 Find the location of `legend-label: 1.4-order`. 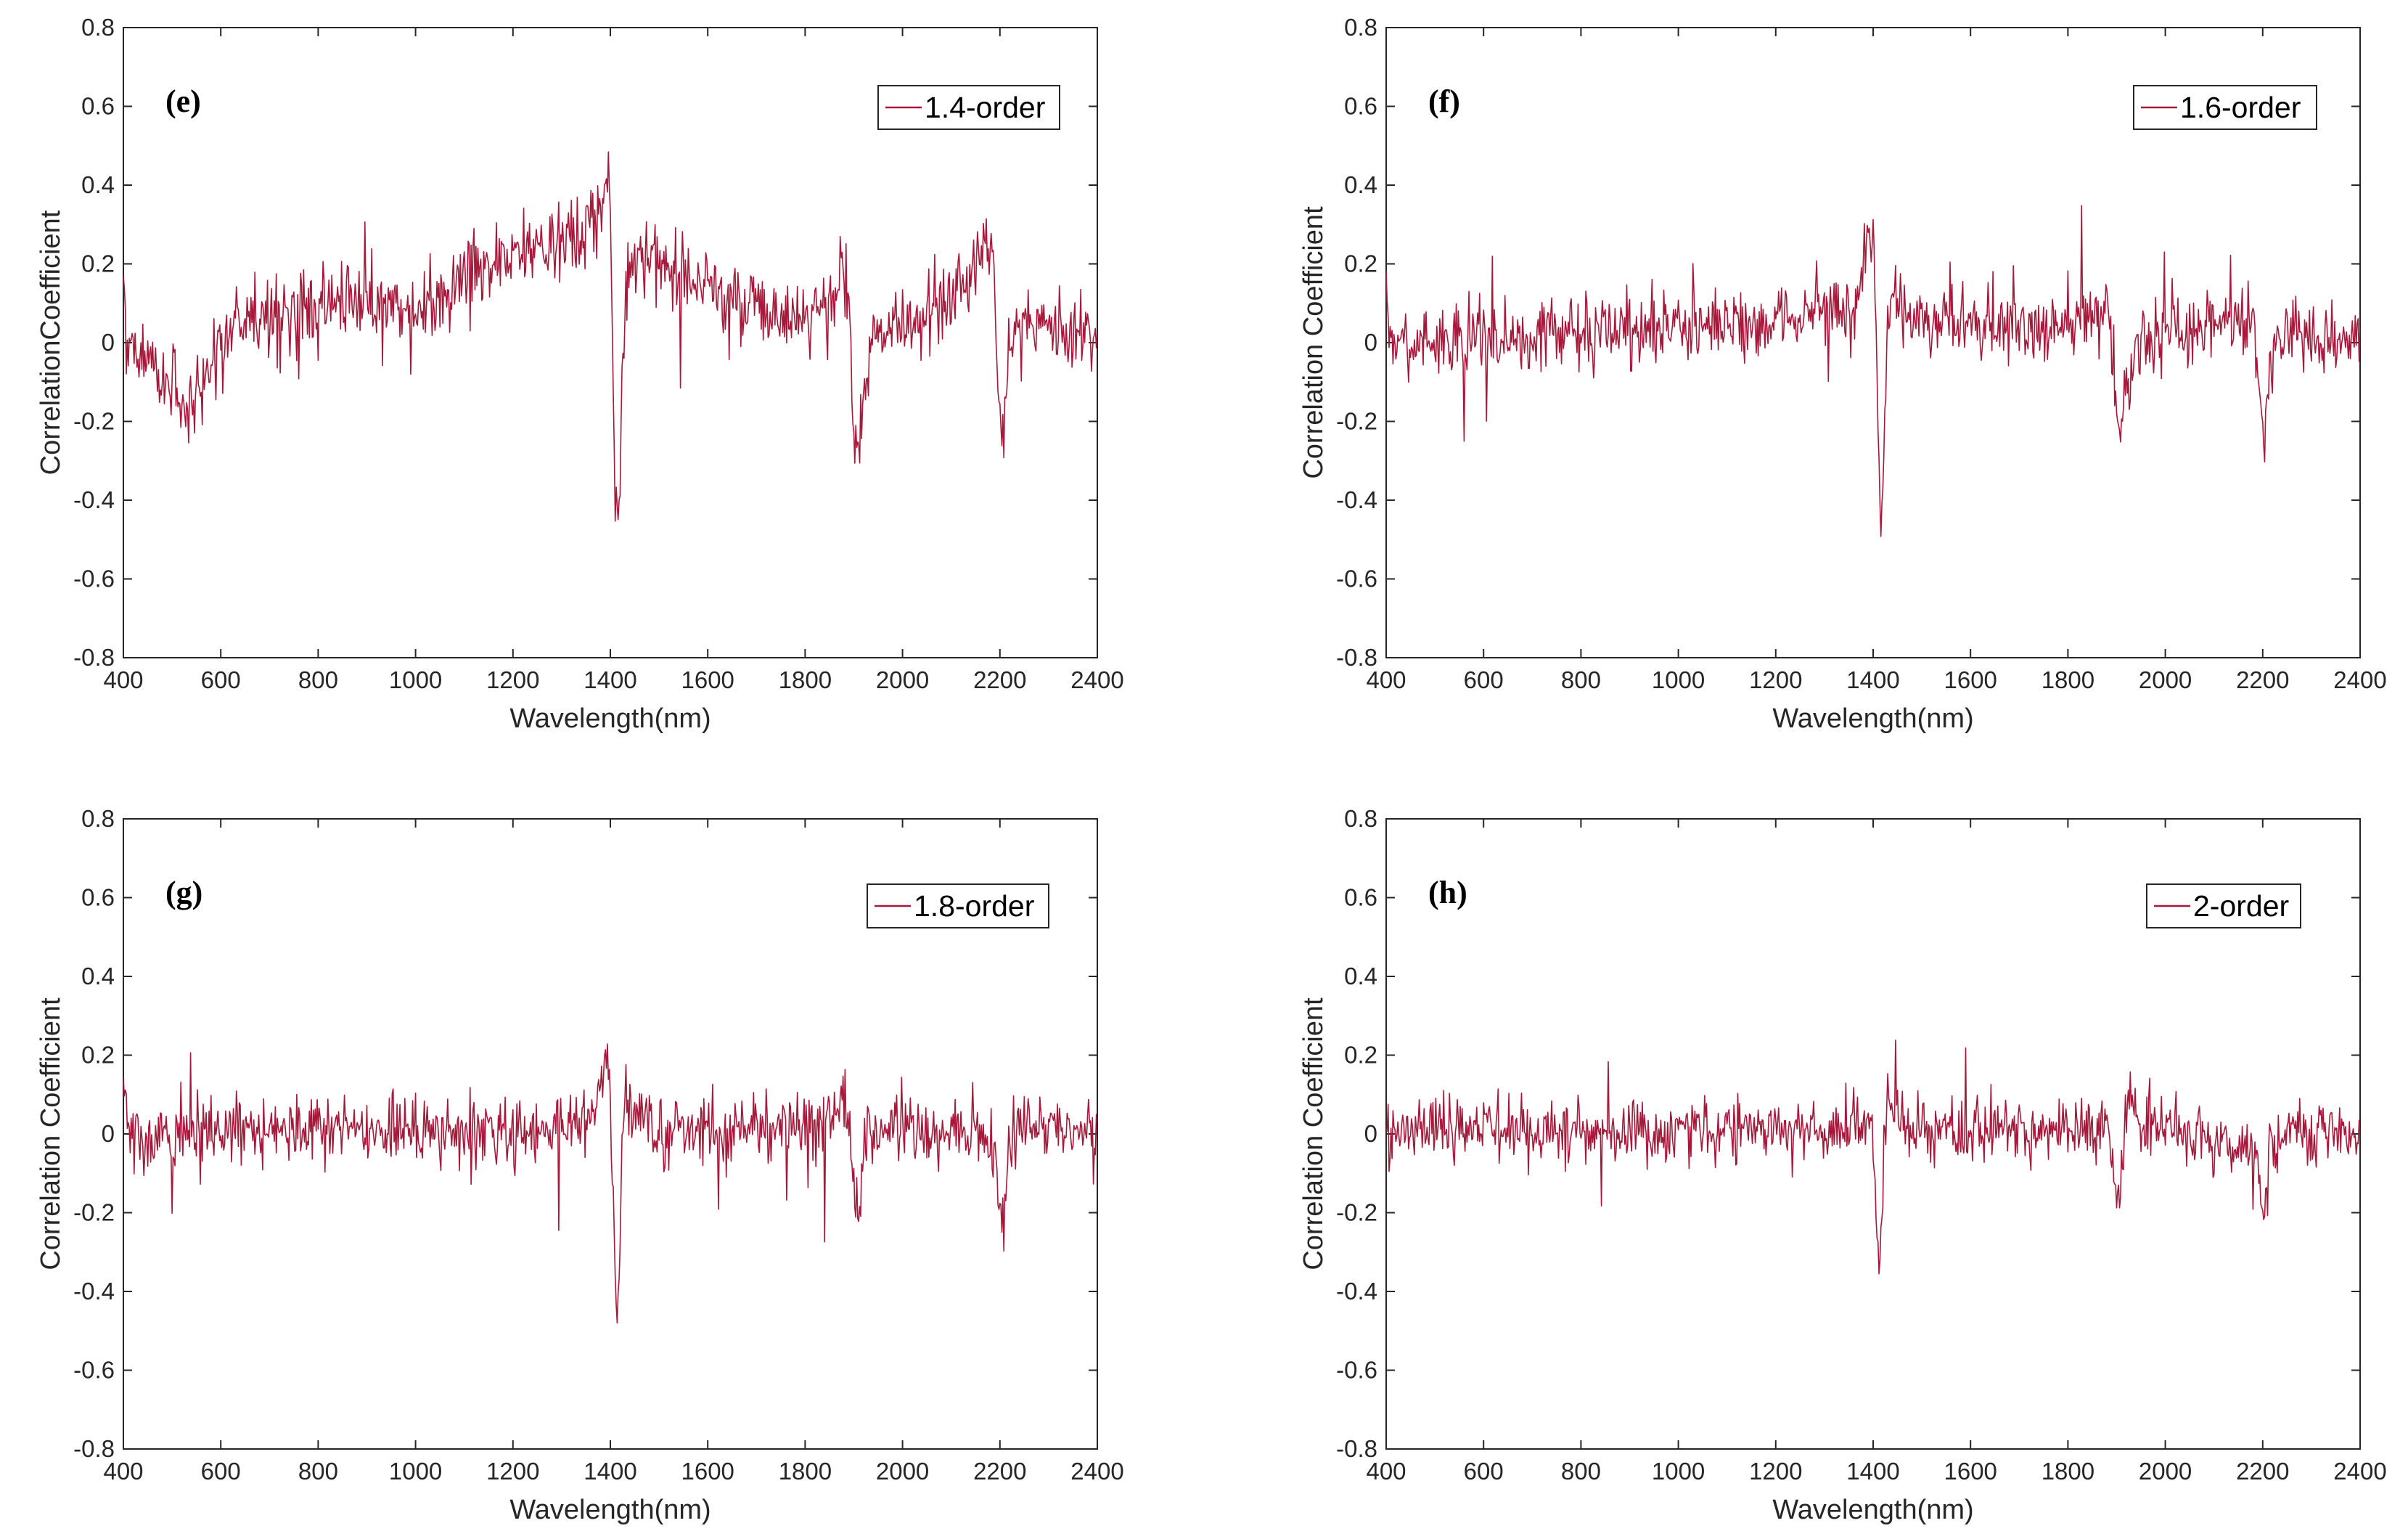

legend-label: 1.4-order is located at coordinates (985, 107).